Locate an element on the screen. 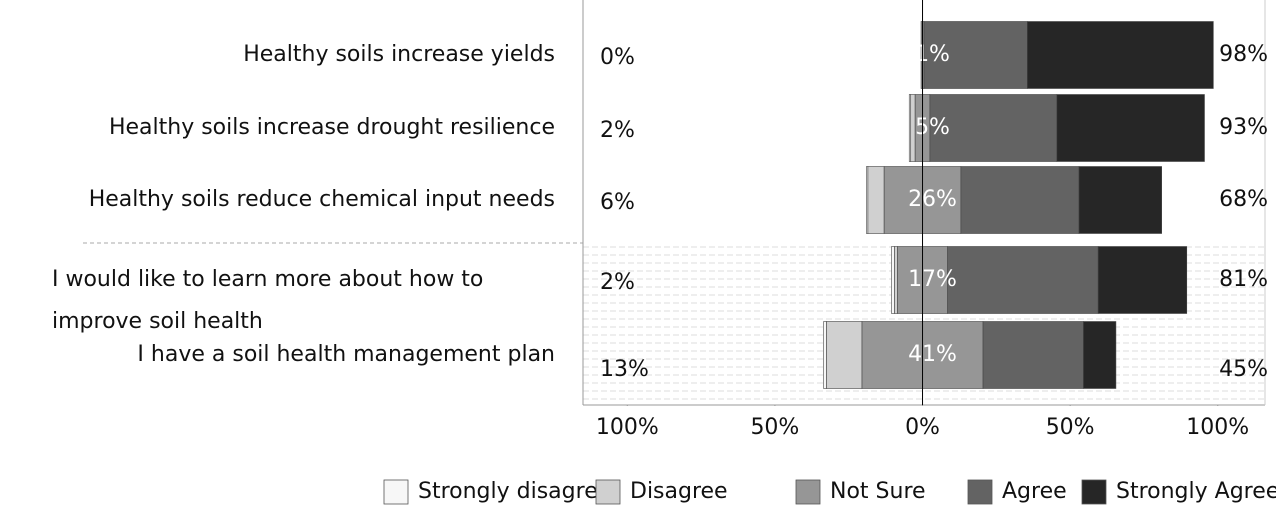  legend-label: Agree is located at coordinates (1034, 491).